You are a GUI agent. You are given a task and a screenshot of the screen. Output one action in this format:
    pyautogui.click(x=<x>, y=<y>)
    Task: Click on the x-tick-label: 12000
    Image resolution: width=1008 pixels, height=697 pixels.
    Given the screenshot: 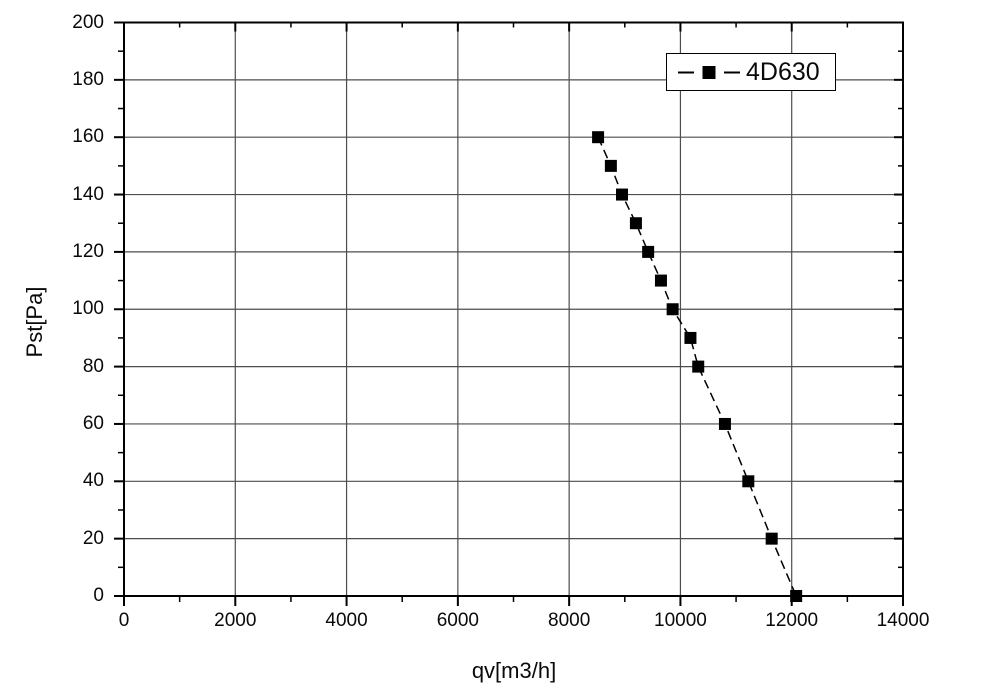 What is the action you would take?
    pyautogui.click(x=792, y=620)
    